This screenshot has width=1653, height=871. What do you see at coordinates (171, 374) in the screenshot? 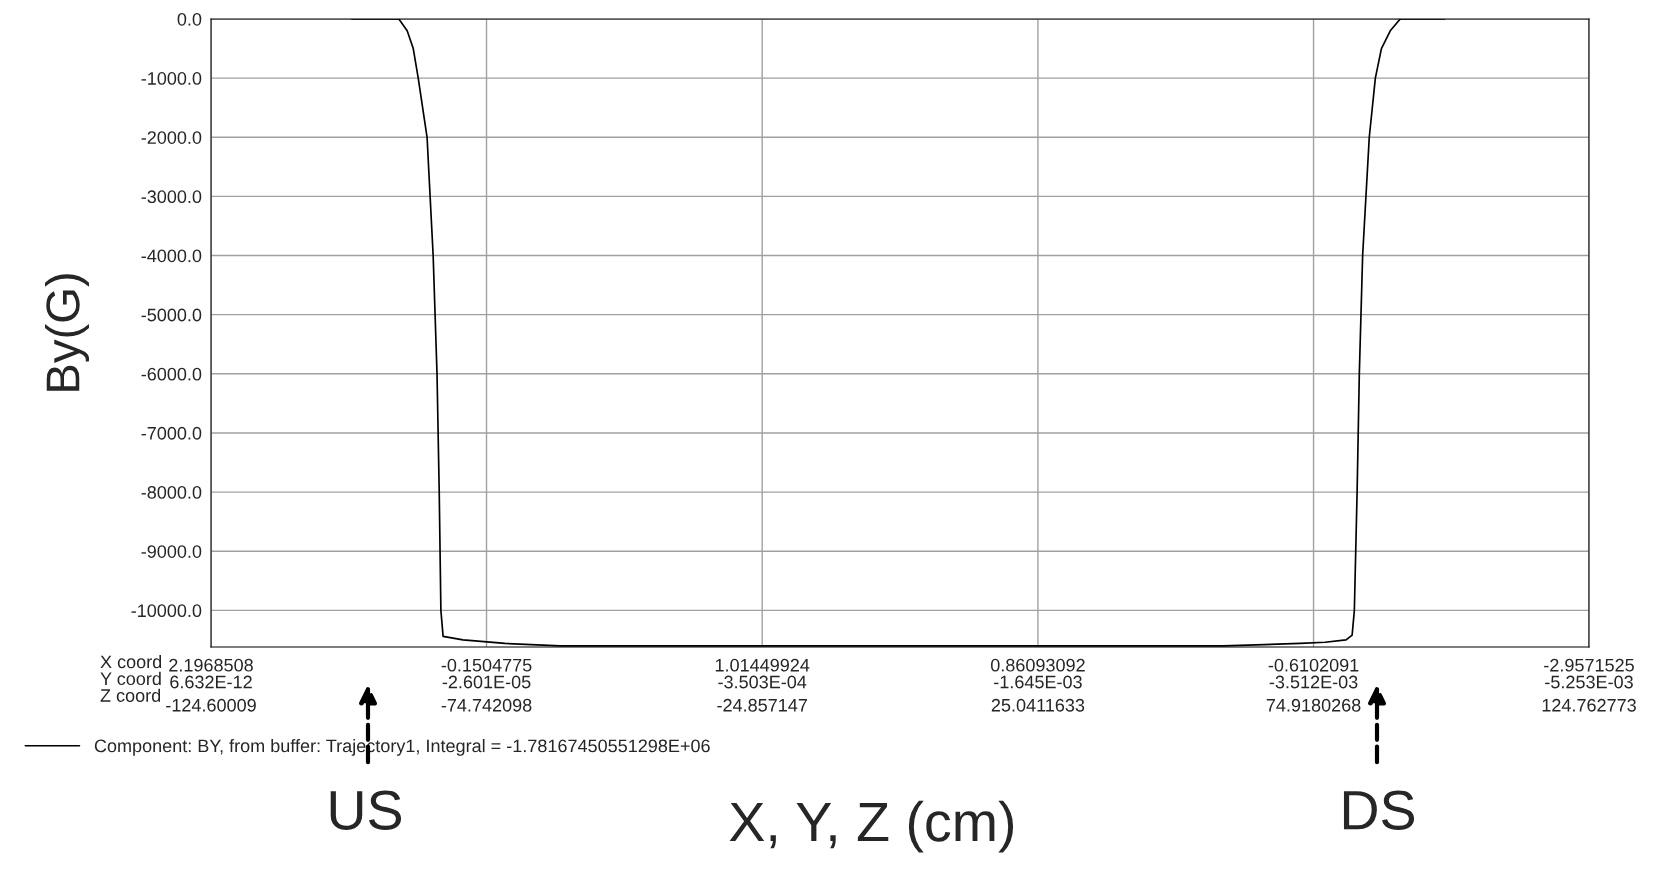
I see `y-tick-label: -6000.0` at bounding box center [171, 374].